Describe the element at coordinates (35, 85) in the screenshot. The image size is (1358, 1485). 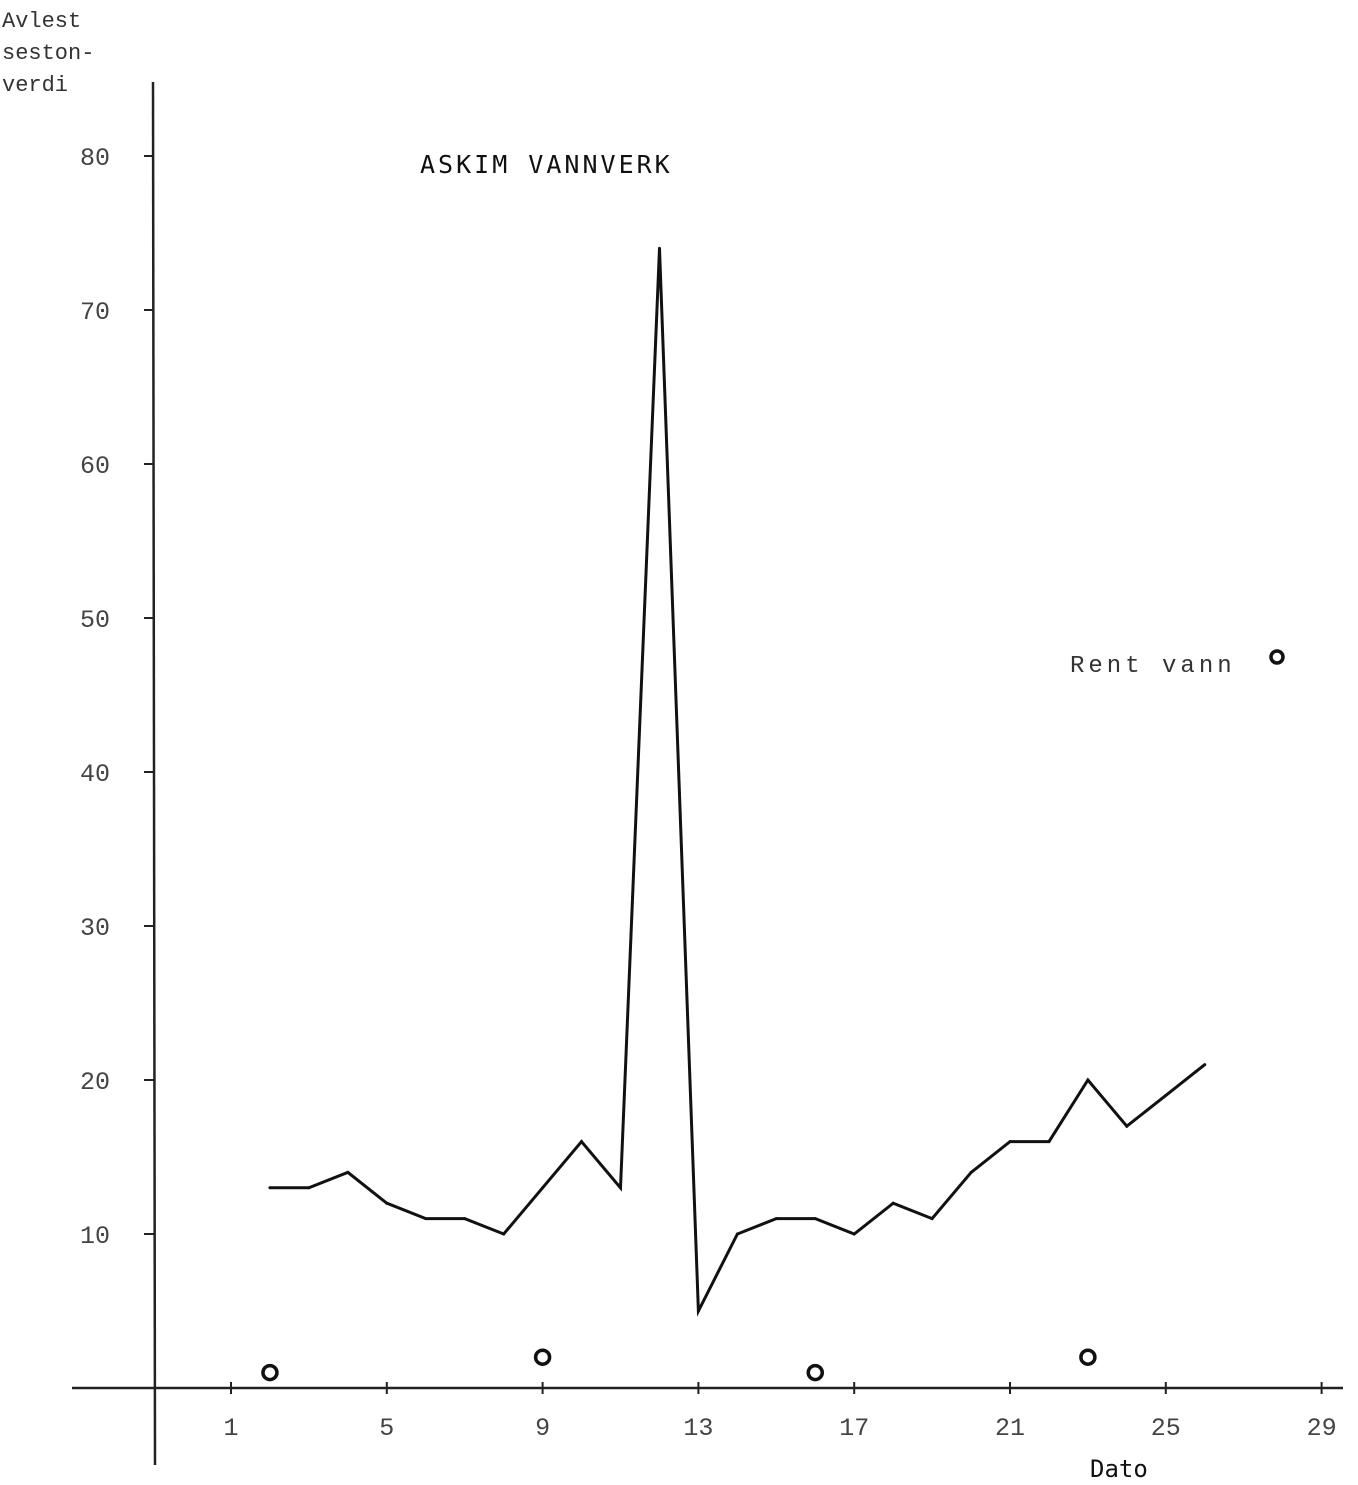
I see `y-axis-label-line-3: verdi` at that location.